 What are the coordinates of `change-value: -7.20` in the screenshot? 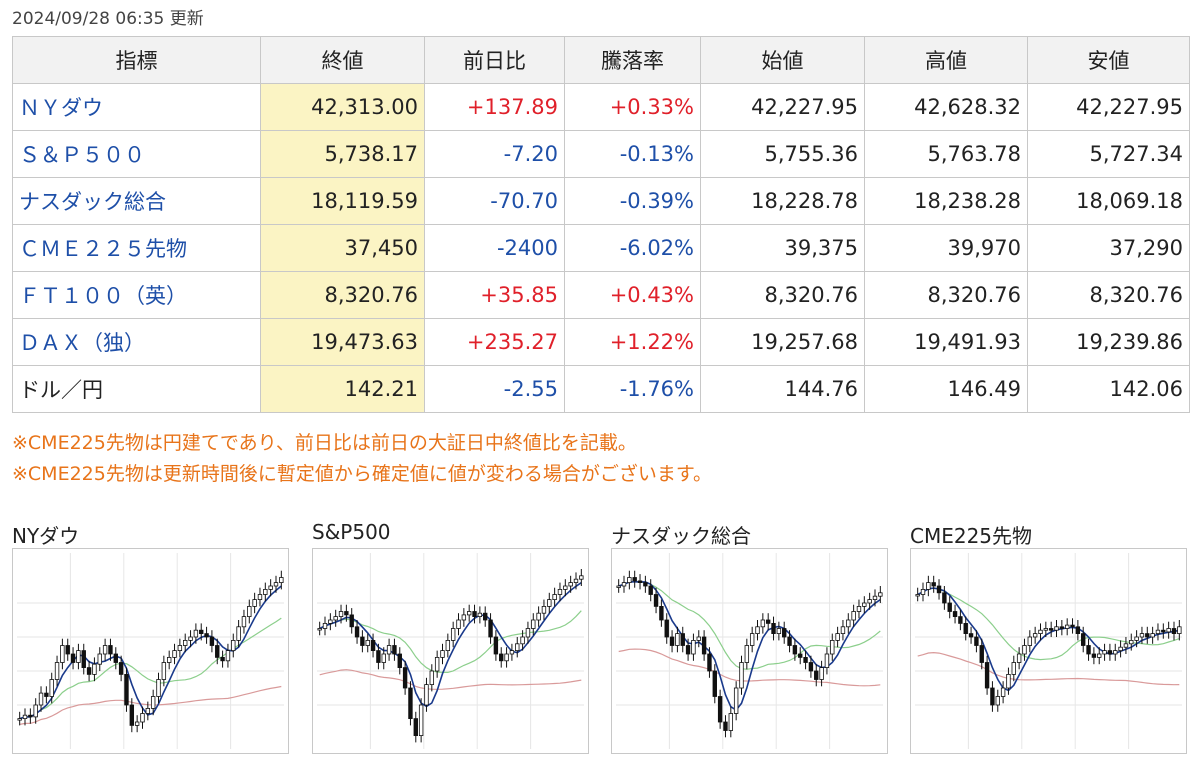 It's located at (494, 154).